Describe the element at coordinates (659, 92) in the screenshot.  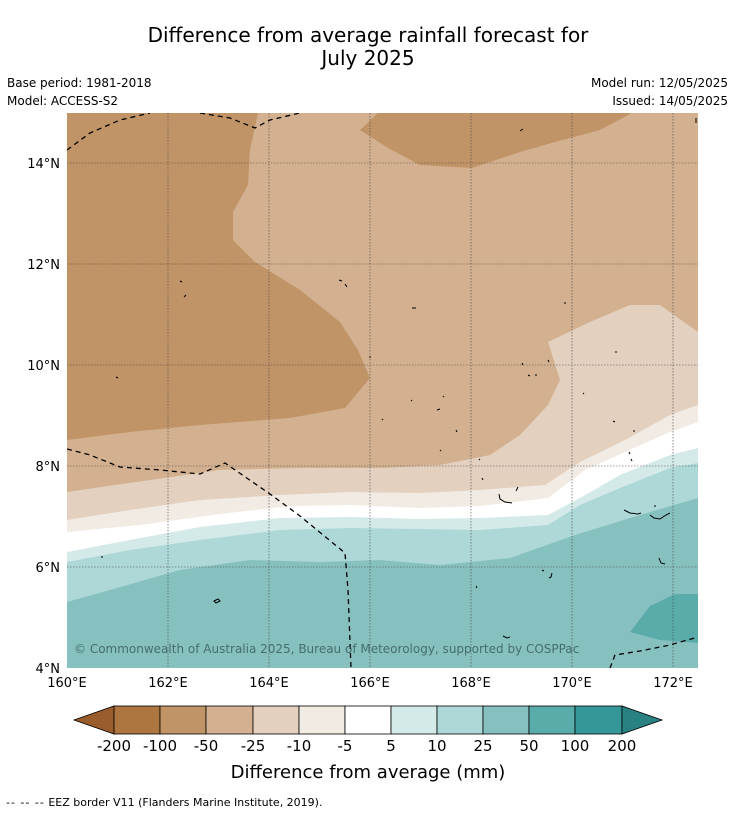
I see `metadata-right: Model run: 12/05/2025 Issued: 14/05/2025` at that location.